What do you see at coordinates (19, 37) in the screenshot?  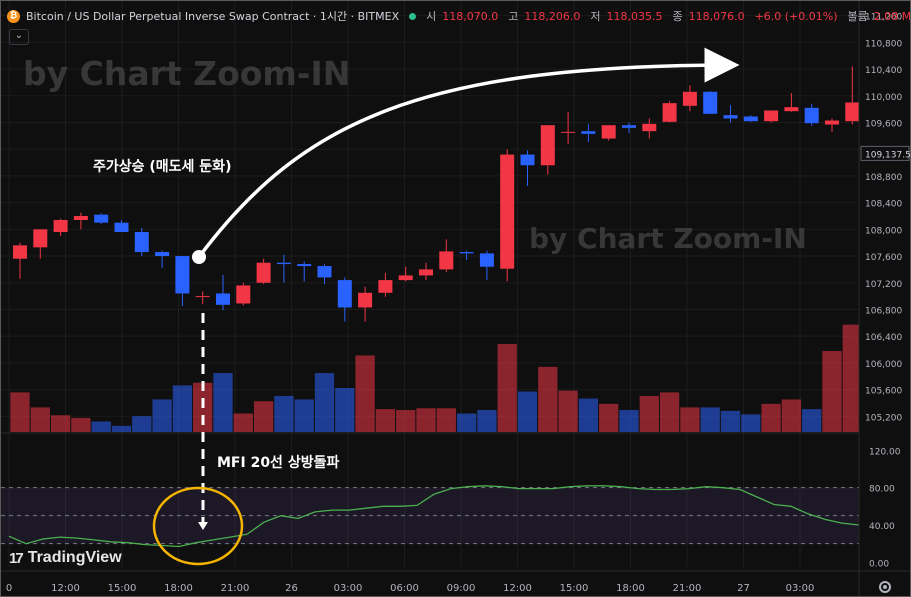 I see `chevron-down-icon: ⌄` at bounding box center [19, 37].